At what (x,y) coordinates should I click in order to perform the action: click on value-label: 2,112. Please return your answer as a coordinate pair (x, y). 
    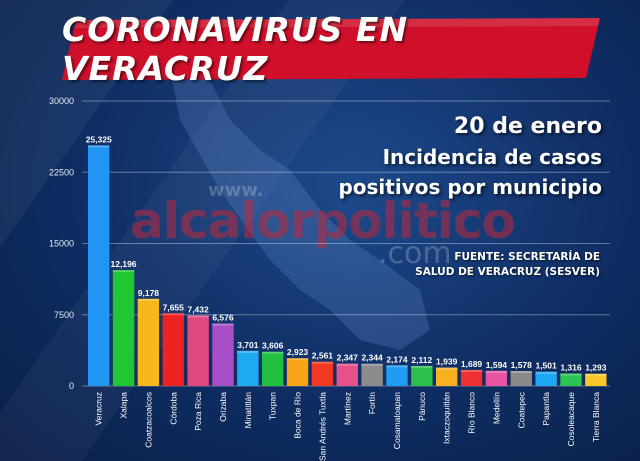
    Looking at the image, I should click on (421, 360).